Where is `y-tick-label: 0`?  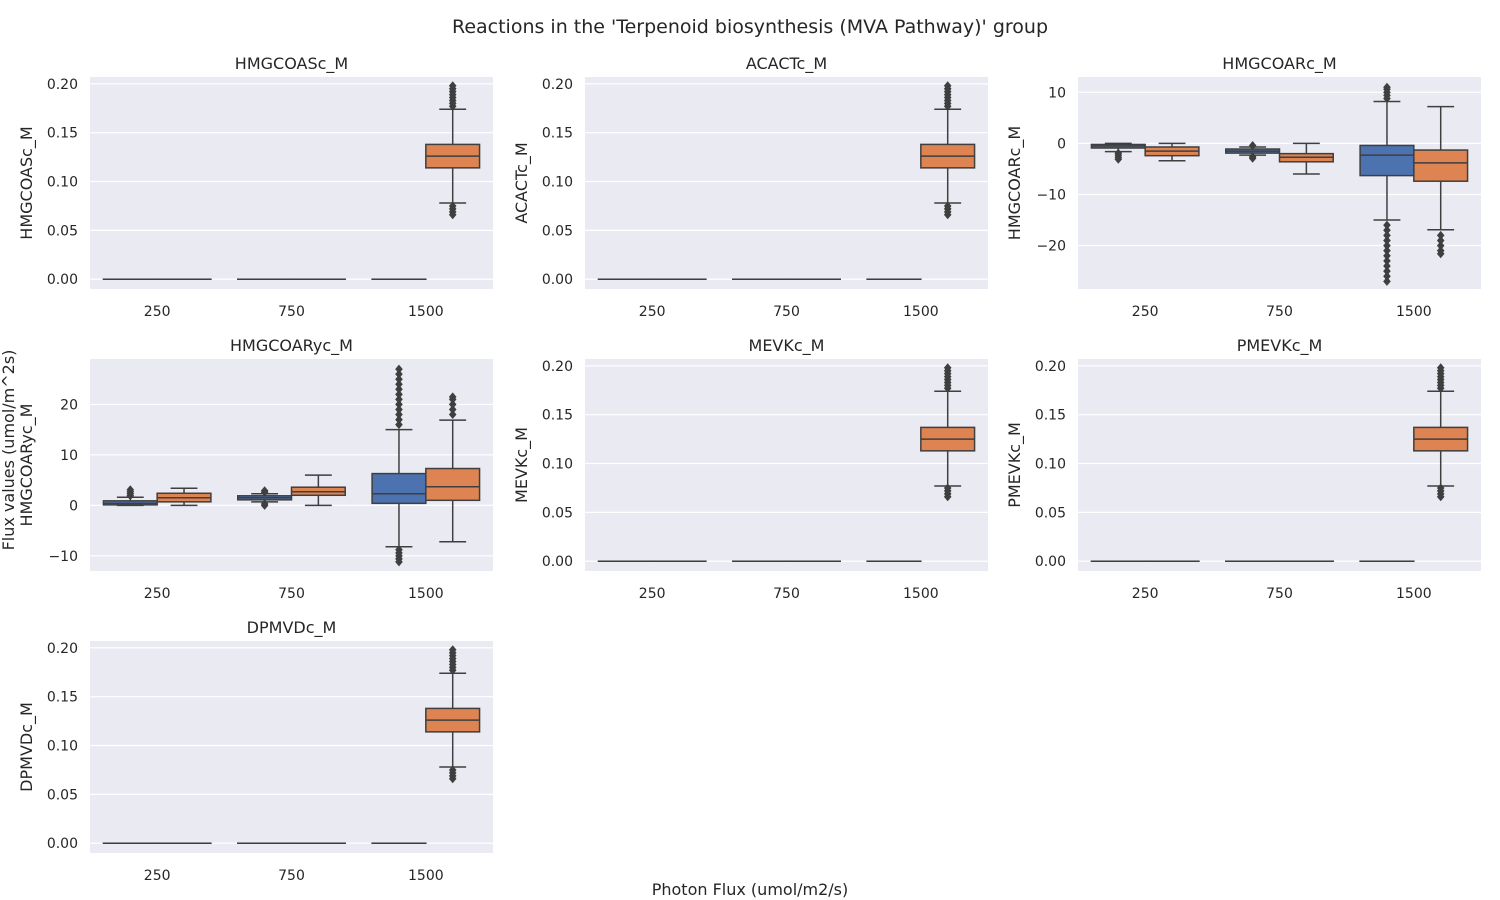
y-tick-label: 0 is located at coordinates (1061, 144).